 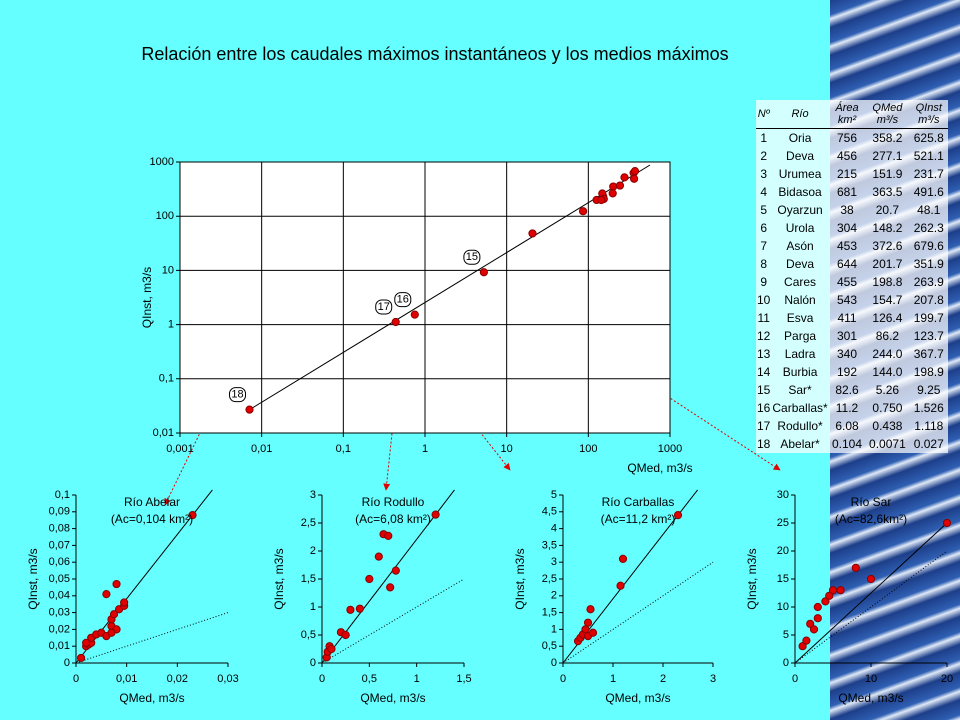 What do you see at coordinates (764, 192) in the screenshot?
I see `table-cell: 4` at bounding box center [764, 192].